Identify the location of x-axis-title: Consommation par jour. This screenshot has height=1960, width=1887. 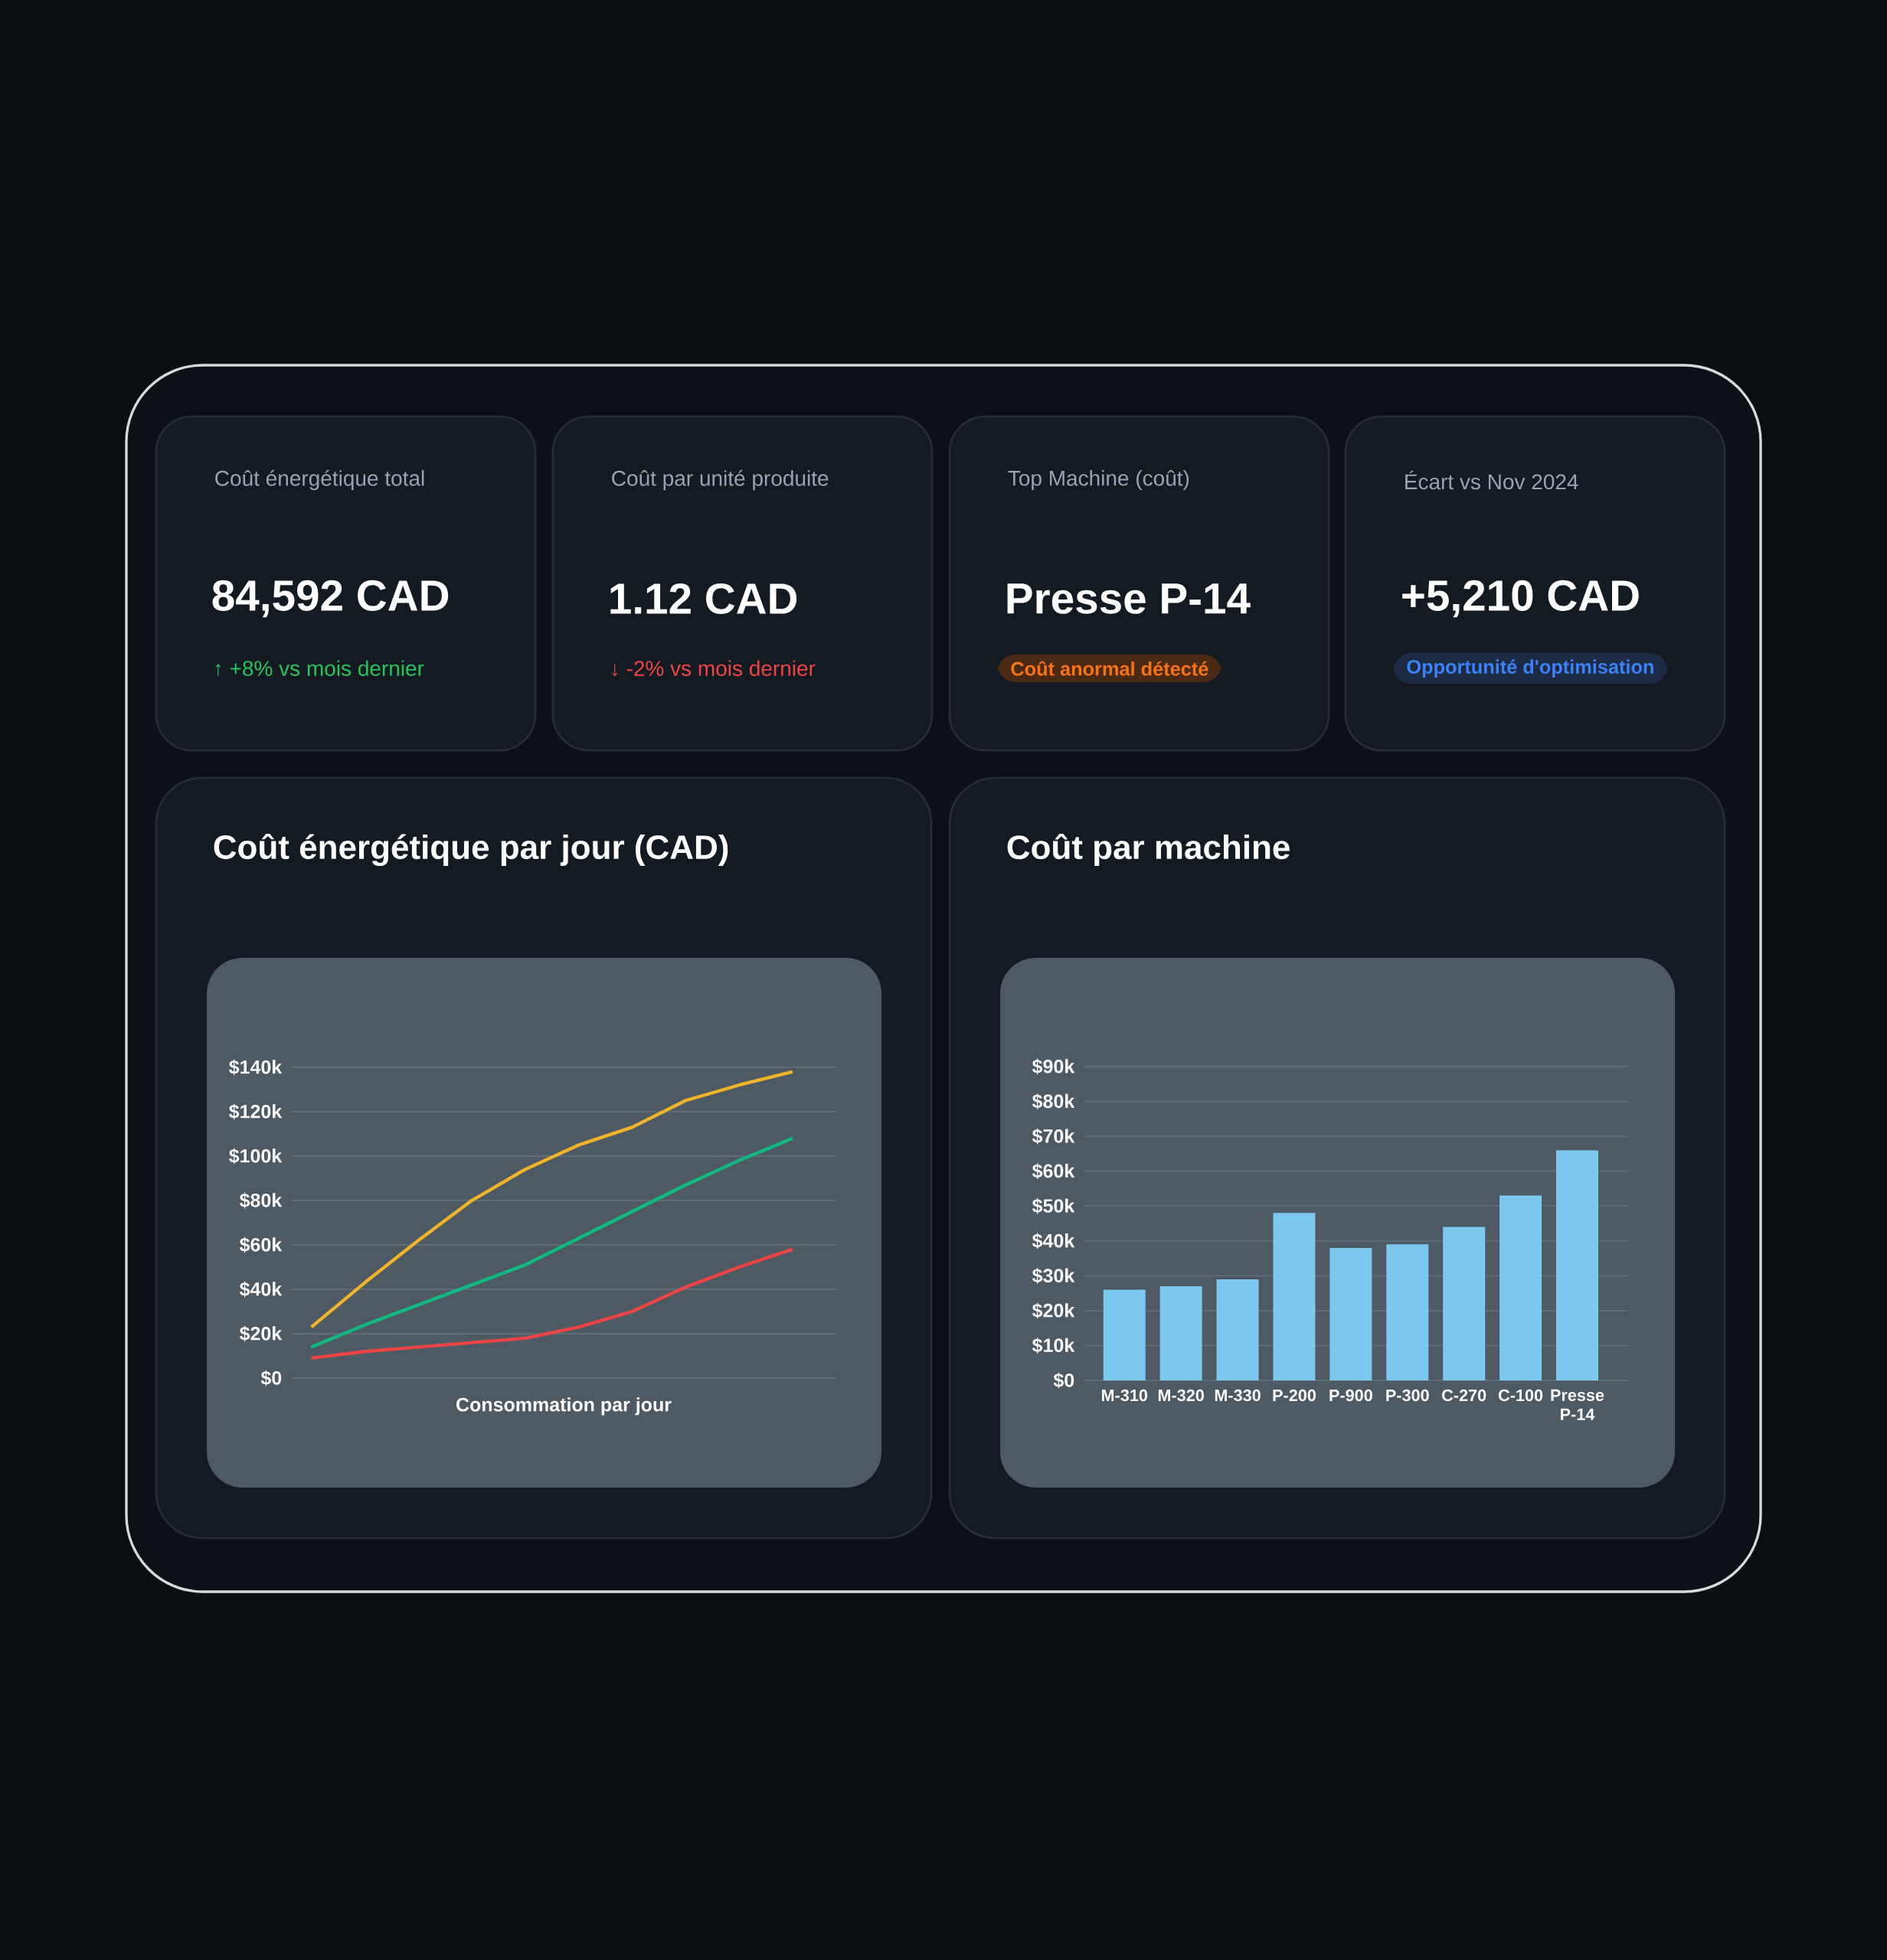
(564, 1406).